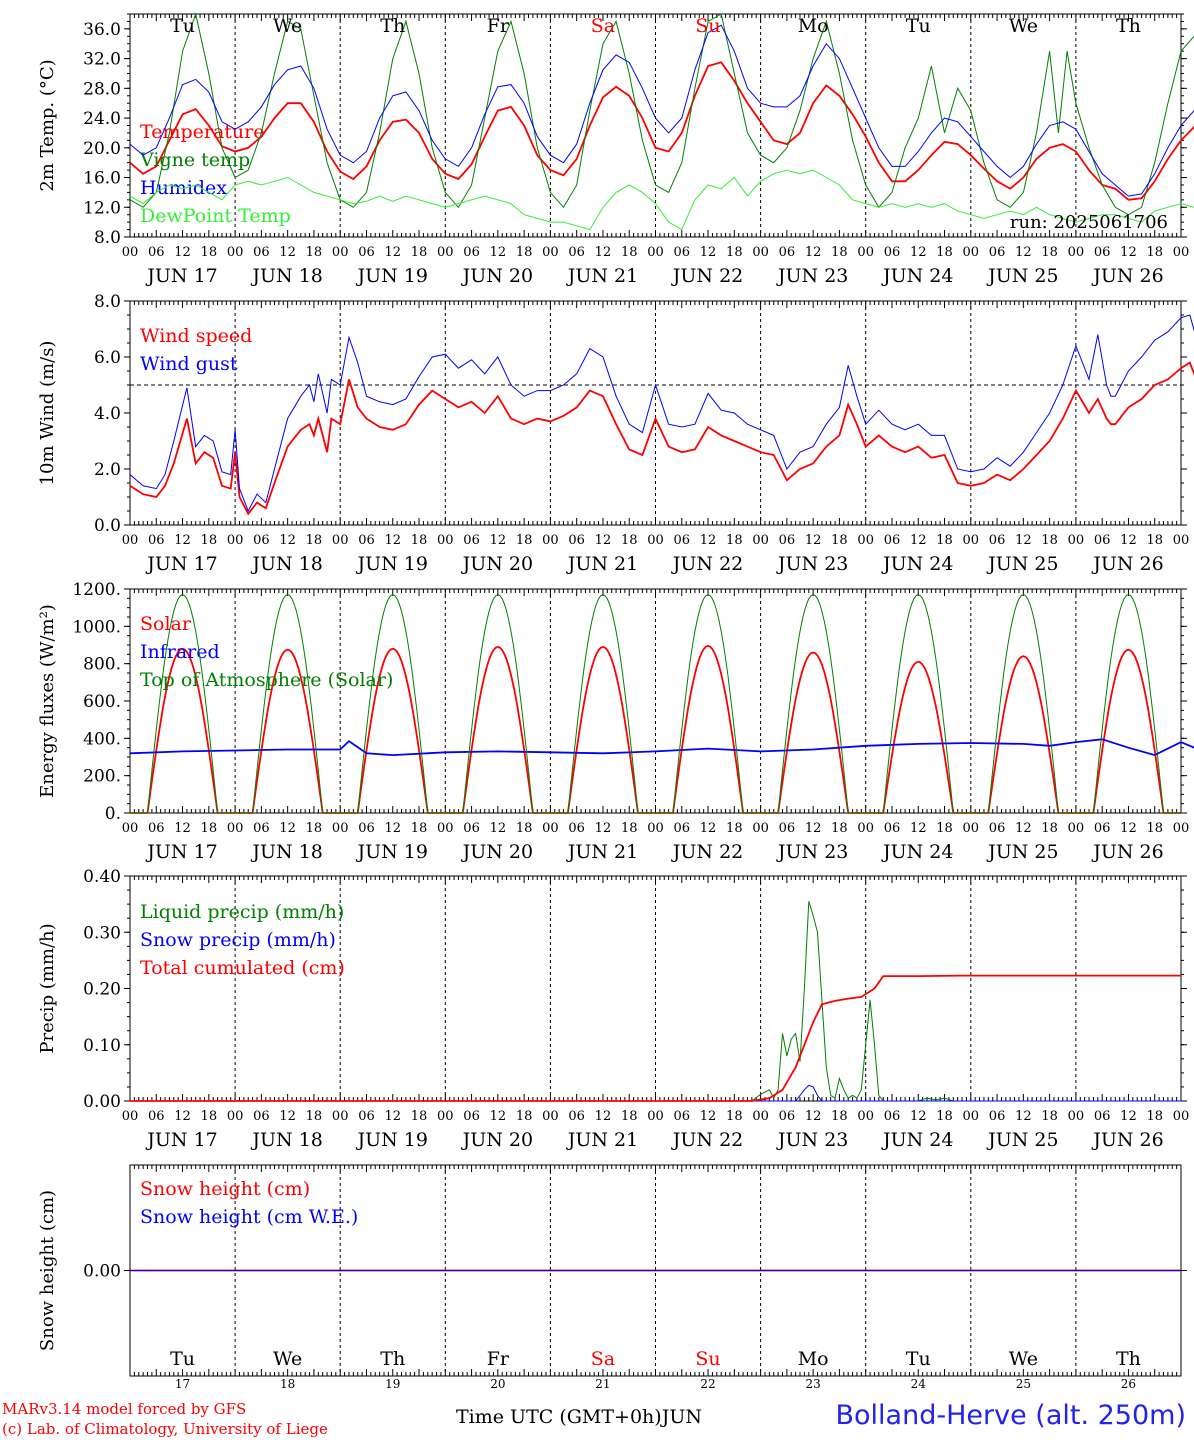 The width and height of the screenshot is (1194, 1440). I want to click on legend-entry: Total cumulated (cm), so click(242, 968).